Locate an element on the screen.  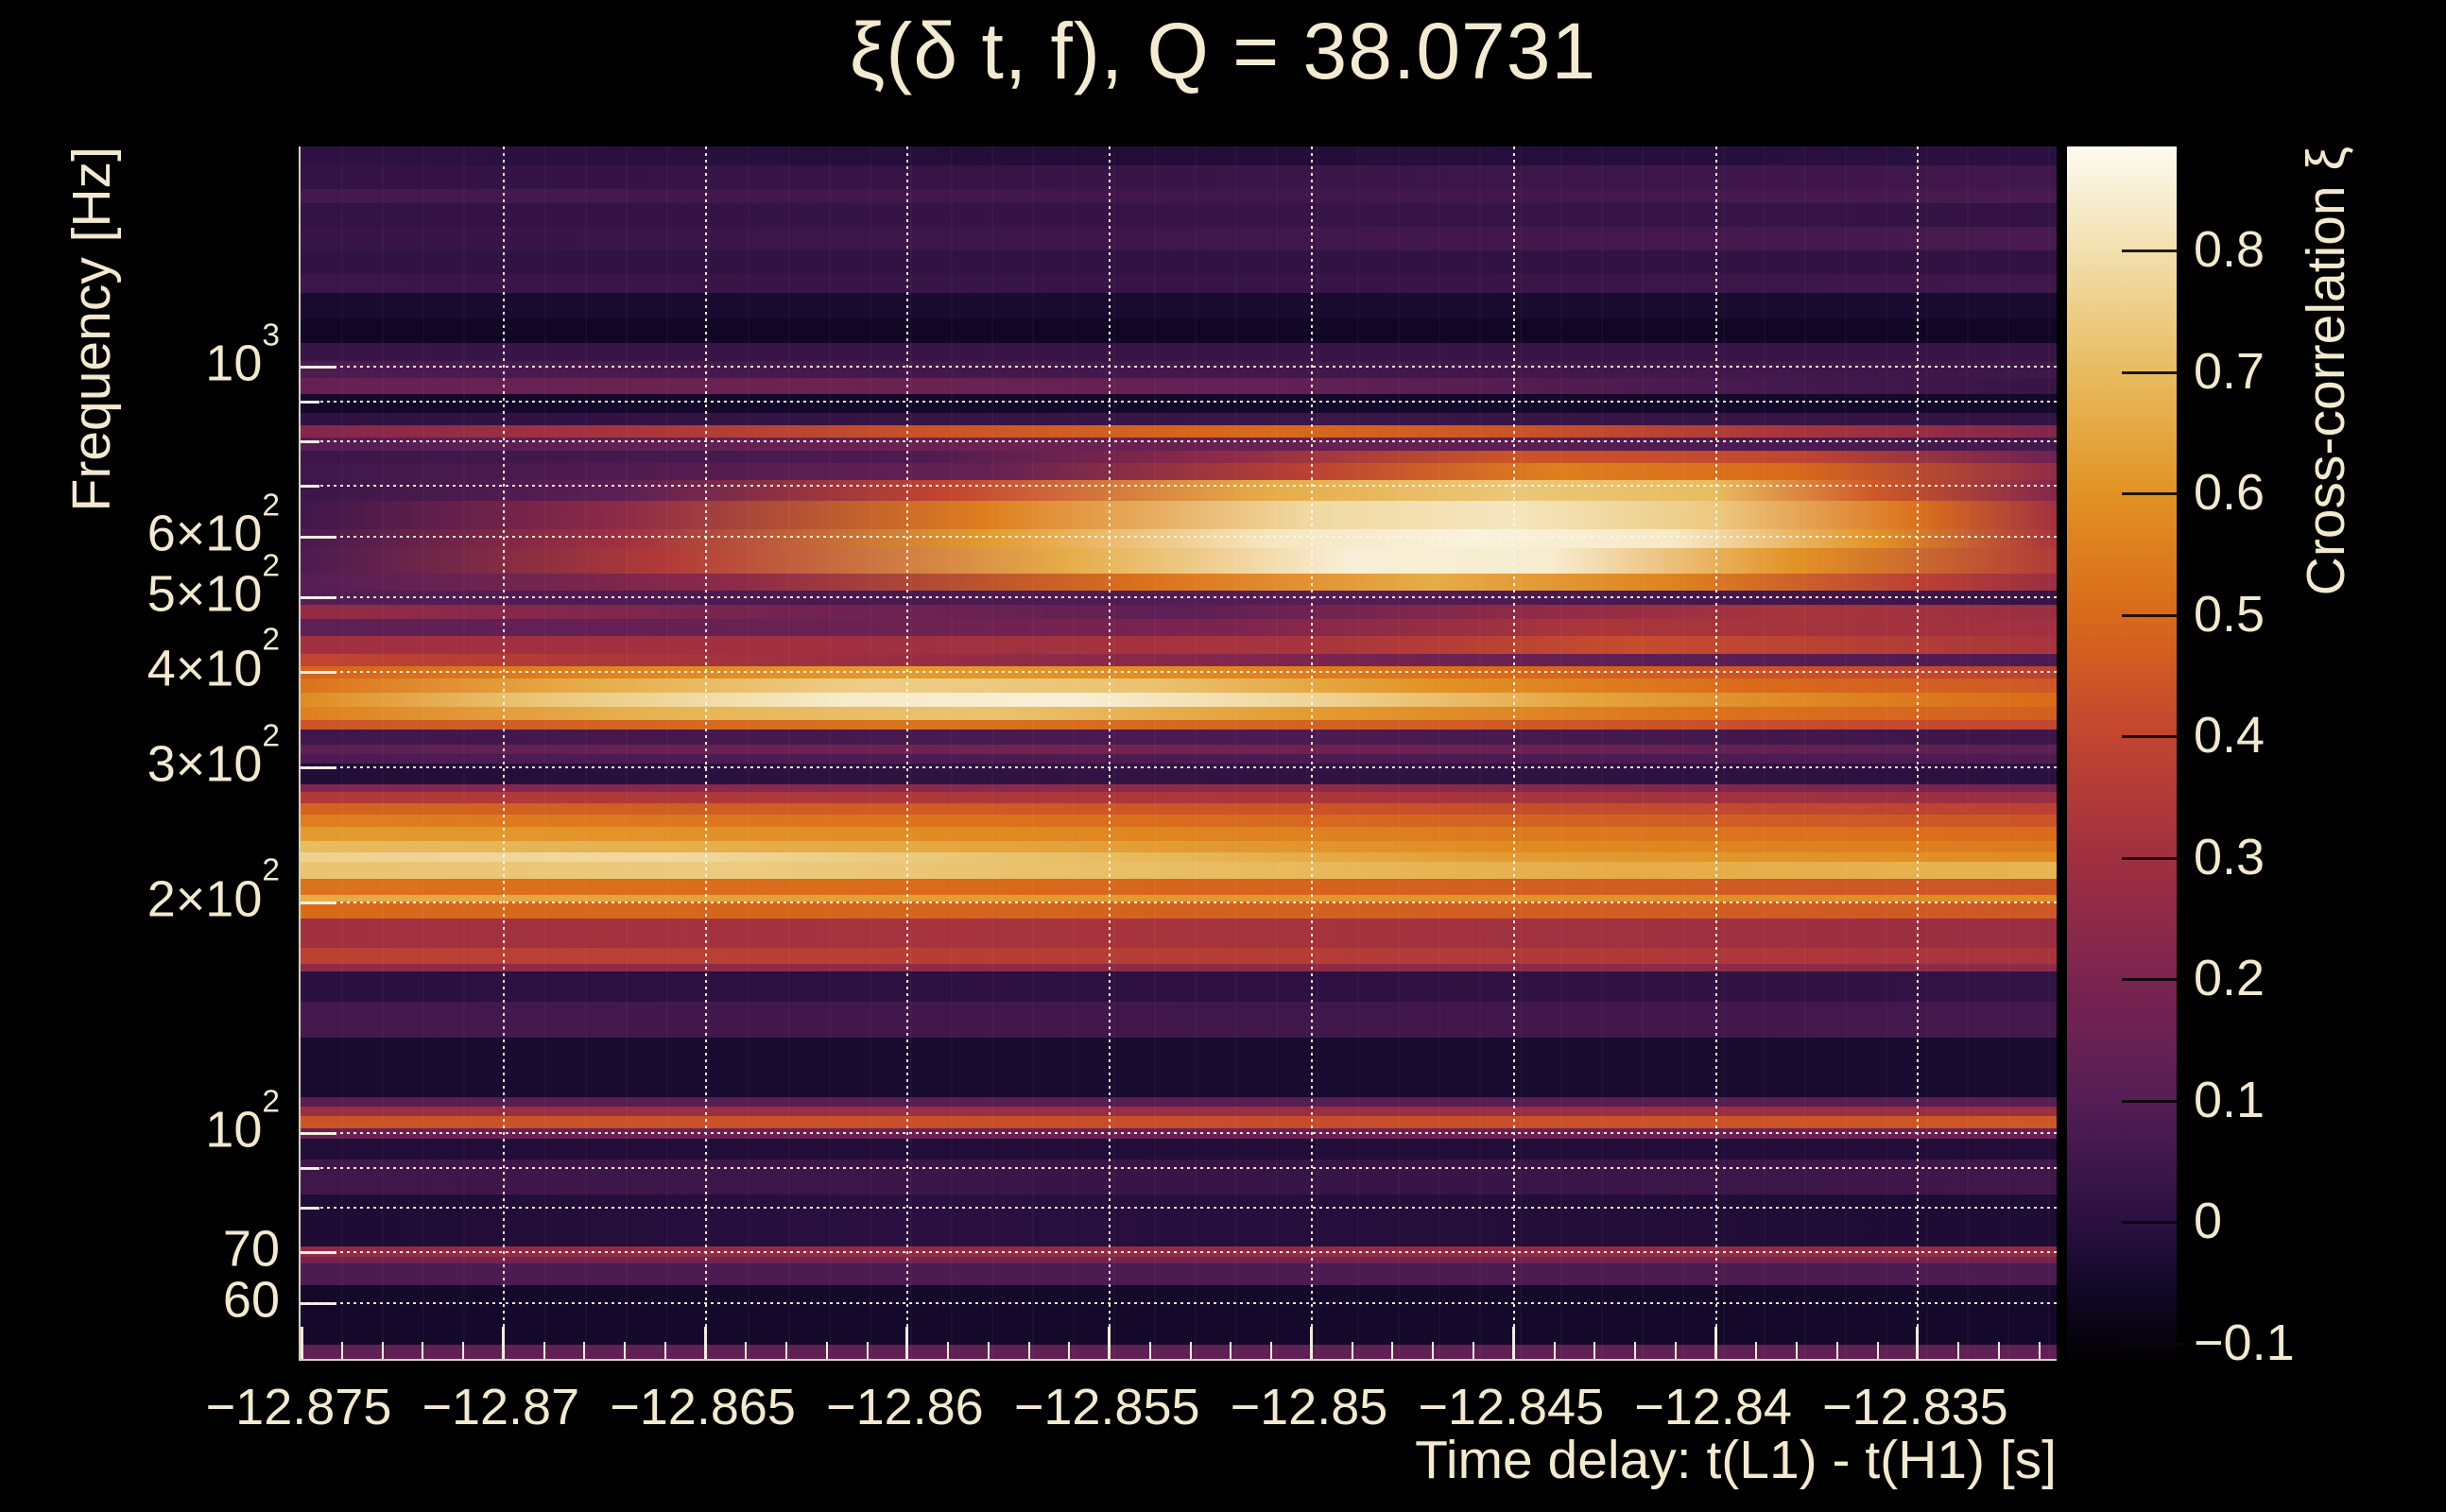
y-tick-label: 2×10² is located at coordinates (213, 890).